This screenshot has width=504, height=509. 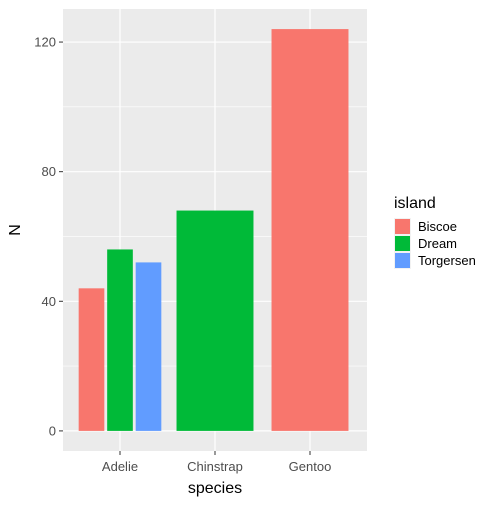 What do you see at coordinates (402, 226) in the screenshot?
I see `legend-swatch-biscoe` at bounding box center [402, 226].